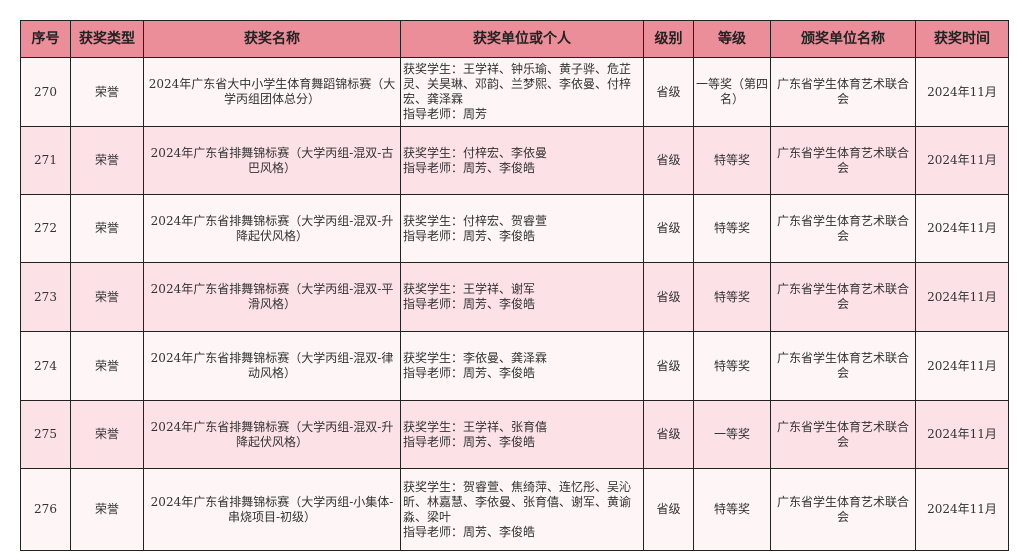 This screenshot has width=1017, height=560. What do you see at coordinates (522, 366) in the screenshot?
I see `cell-winners: 获奖学生：李依曼、龚泽霖 指导老师：周芳、李俊皓` at bounding box center [522, 366].